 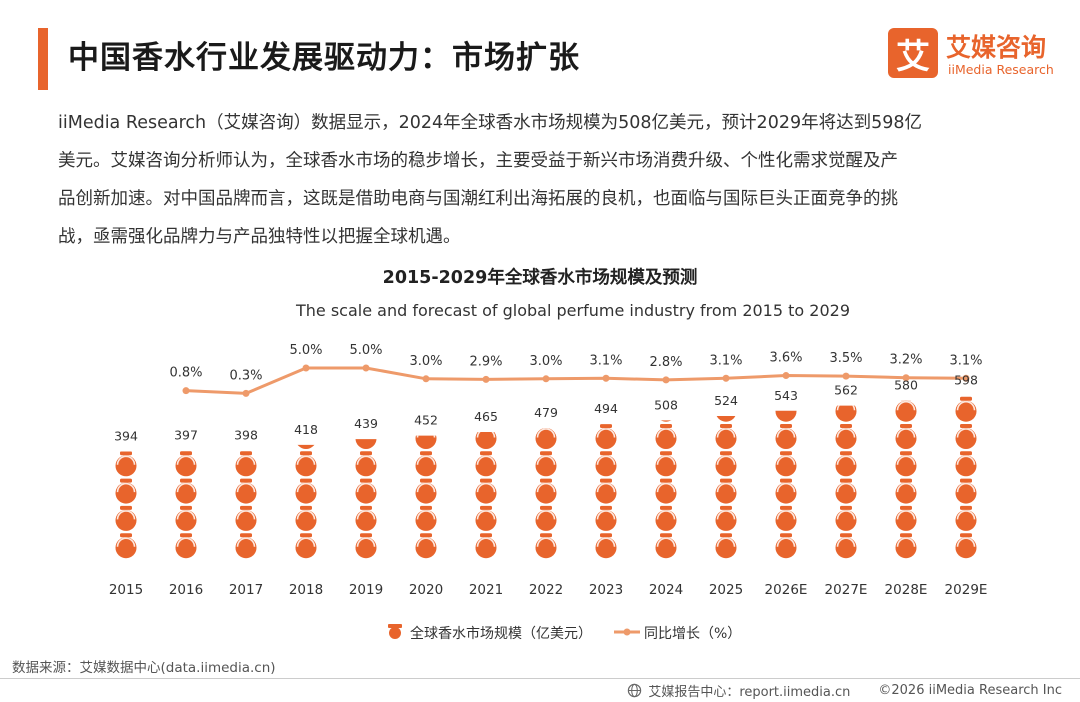 I want to click on bar-value-label: 562, so click(x=846, y=390).